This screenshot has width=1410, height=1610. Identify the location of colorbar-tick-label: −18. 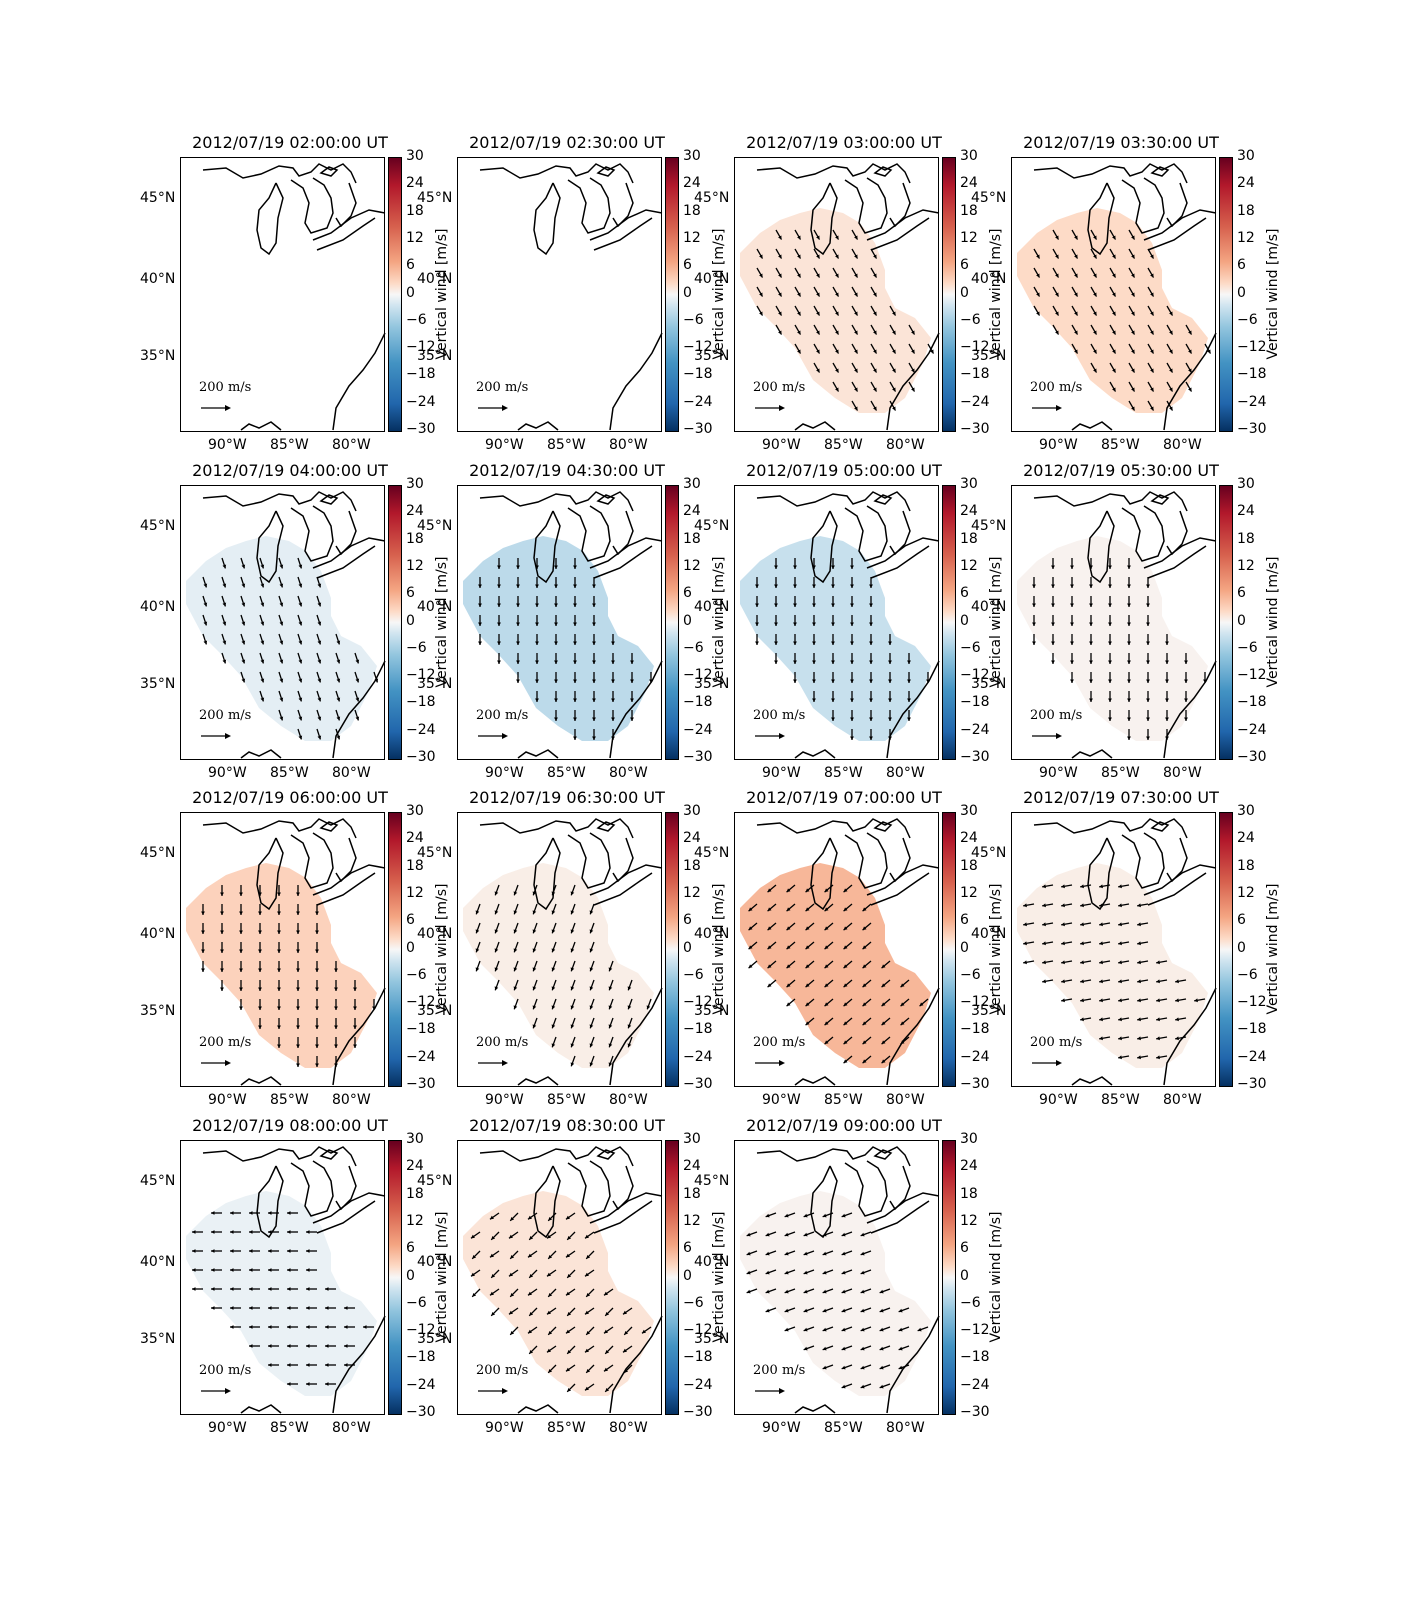
(421, 1029).